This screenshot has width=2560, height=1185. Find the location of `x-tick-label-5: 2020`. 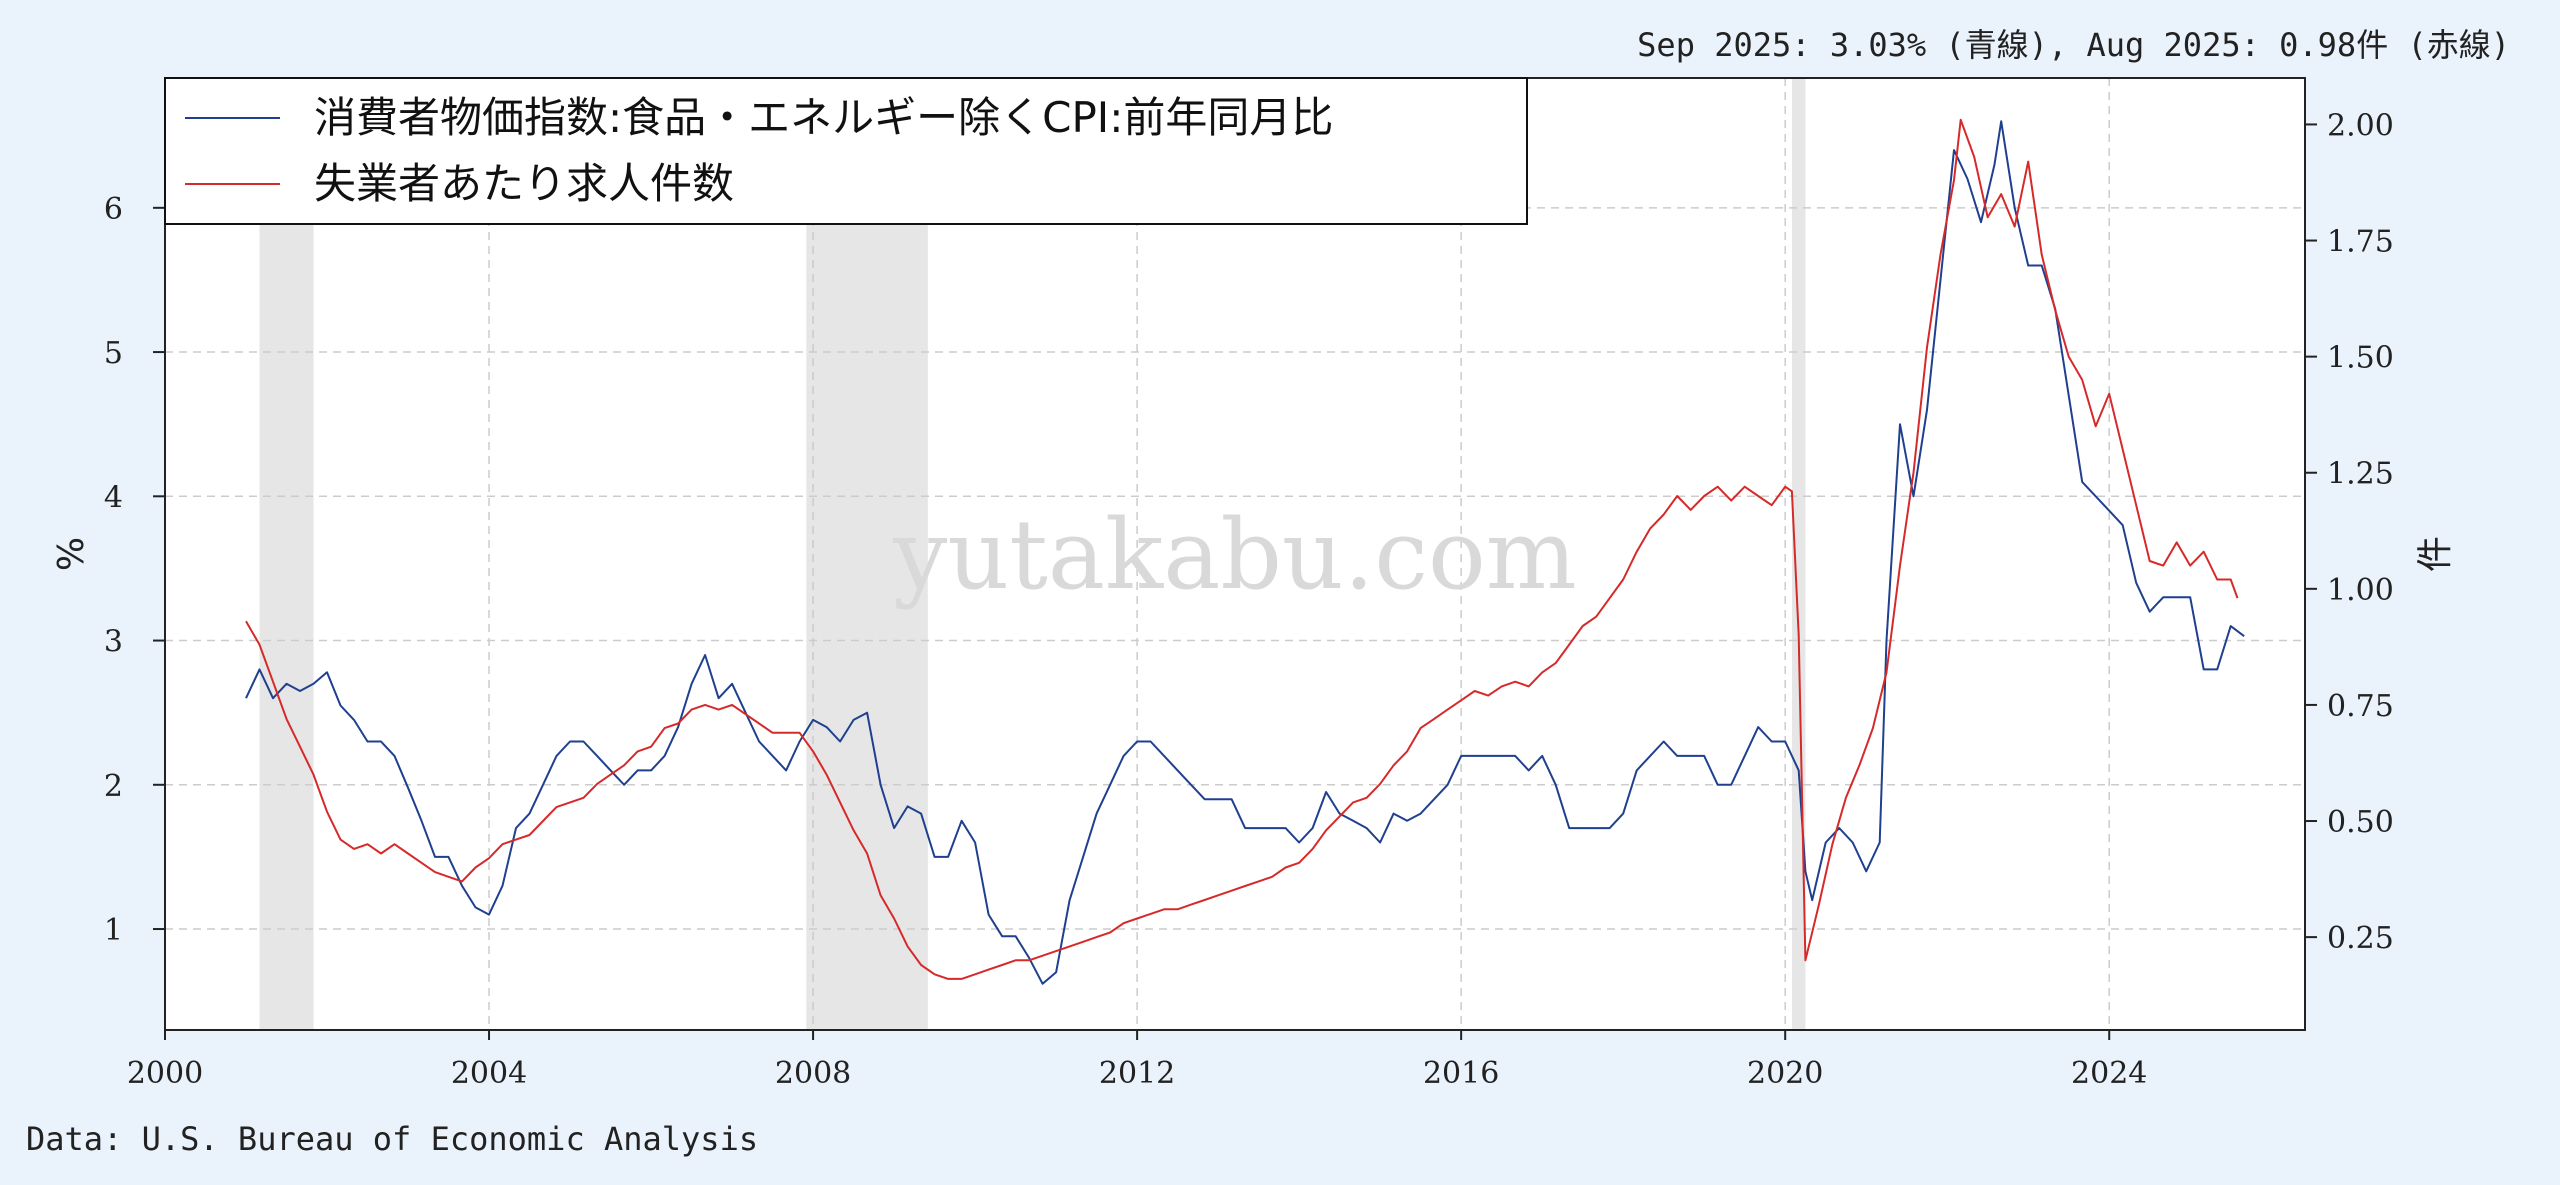

x-tick-label-5: 2020 is located at coordinates (1785, 1073).